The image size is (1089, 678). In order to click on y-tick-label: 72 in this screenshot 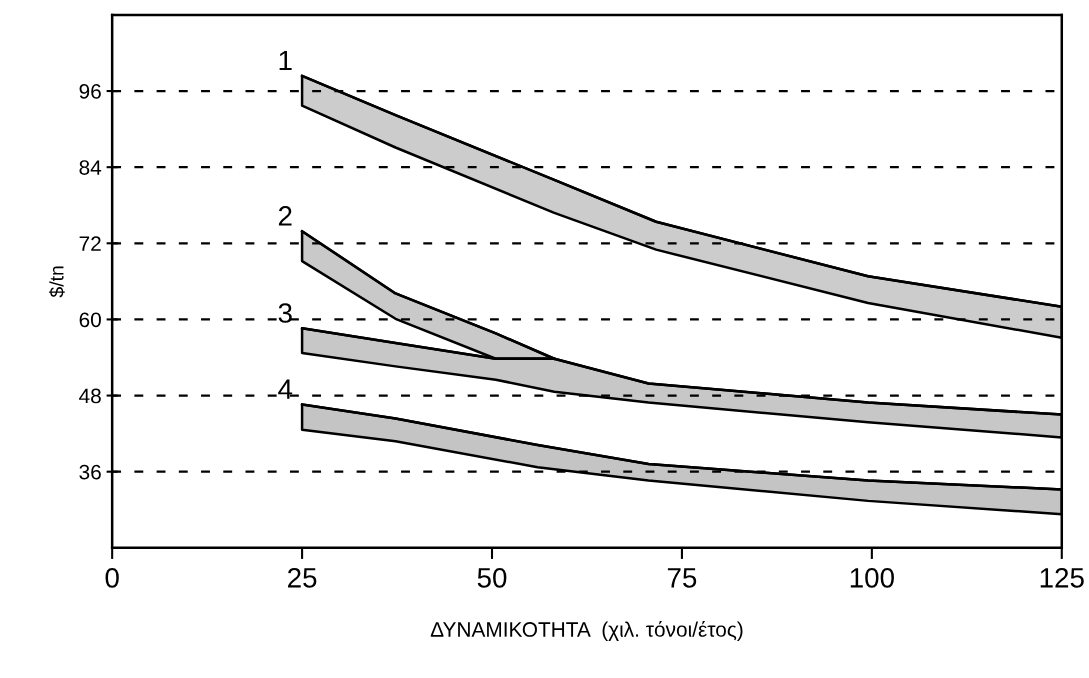, I will do `click(90, 243)`.